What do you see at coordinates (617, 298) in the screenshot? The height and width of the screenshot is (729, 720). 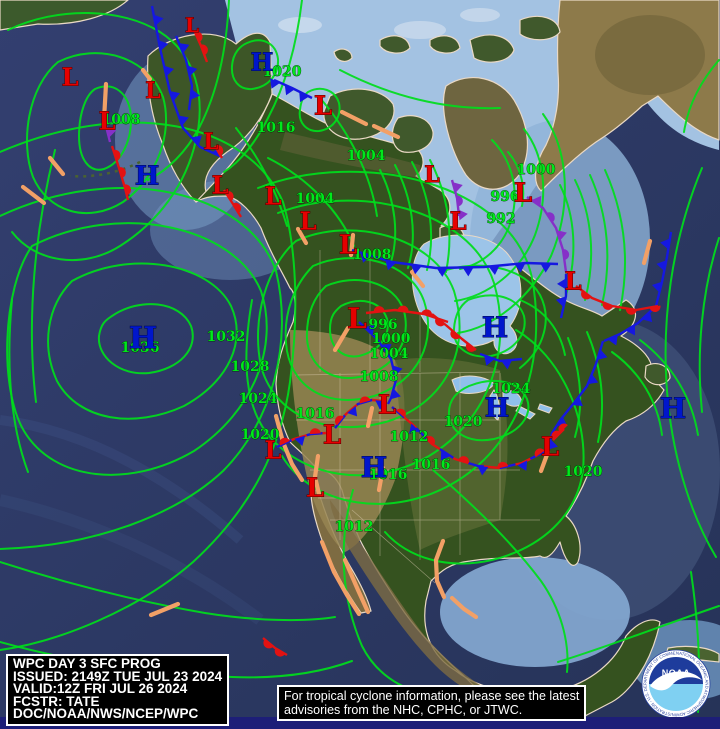 I see `warm-front` at bounding box center [617, 298].